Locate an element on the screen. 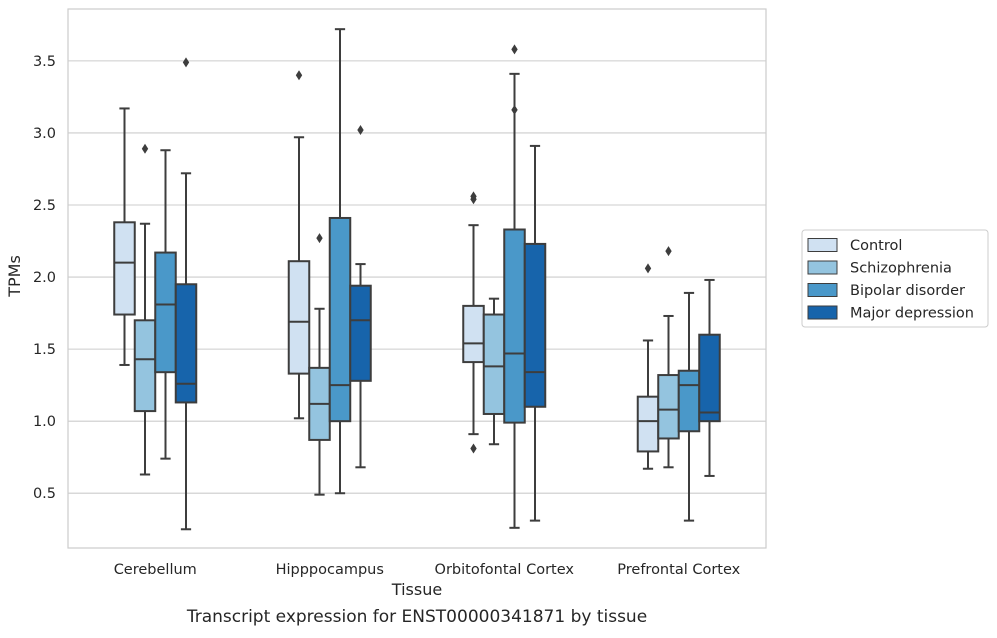 This screenshot has height=638, width=997. y-tick-label: 3.0 is located at coordinates (44, 134).